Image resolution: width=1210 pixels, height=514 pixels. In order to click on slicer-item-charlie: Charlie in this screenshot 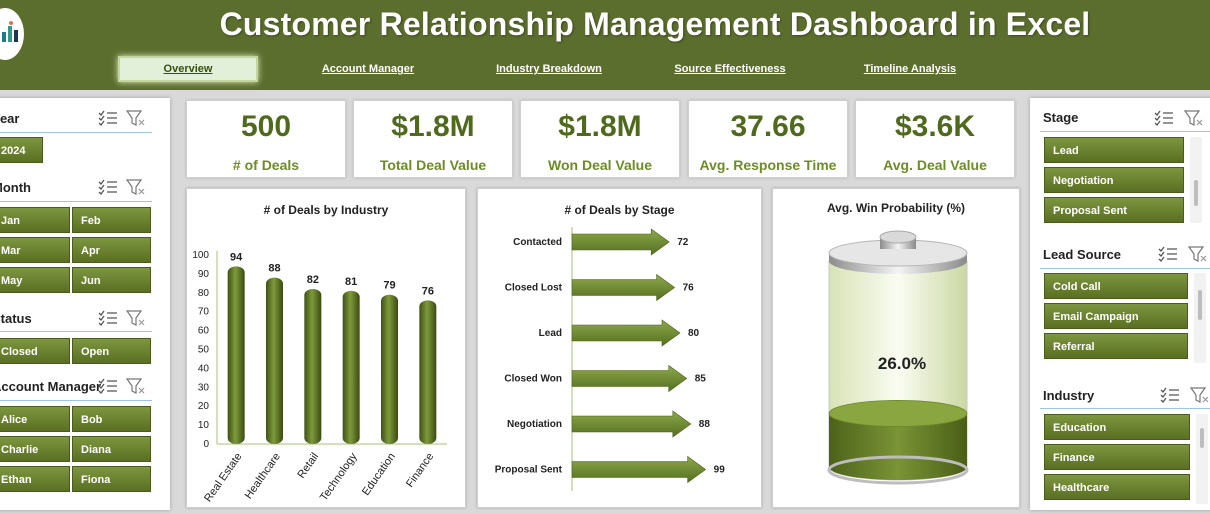, I will do `click(35, 449)`.